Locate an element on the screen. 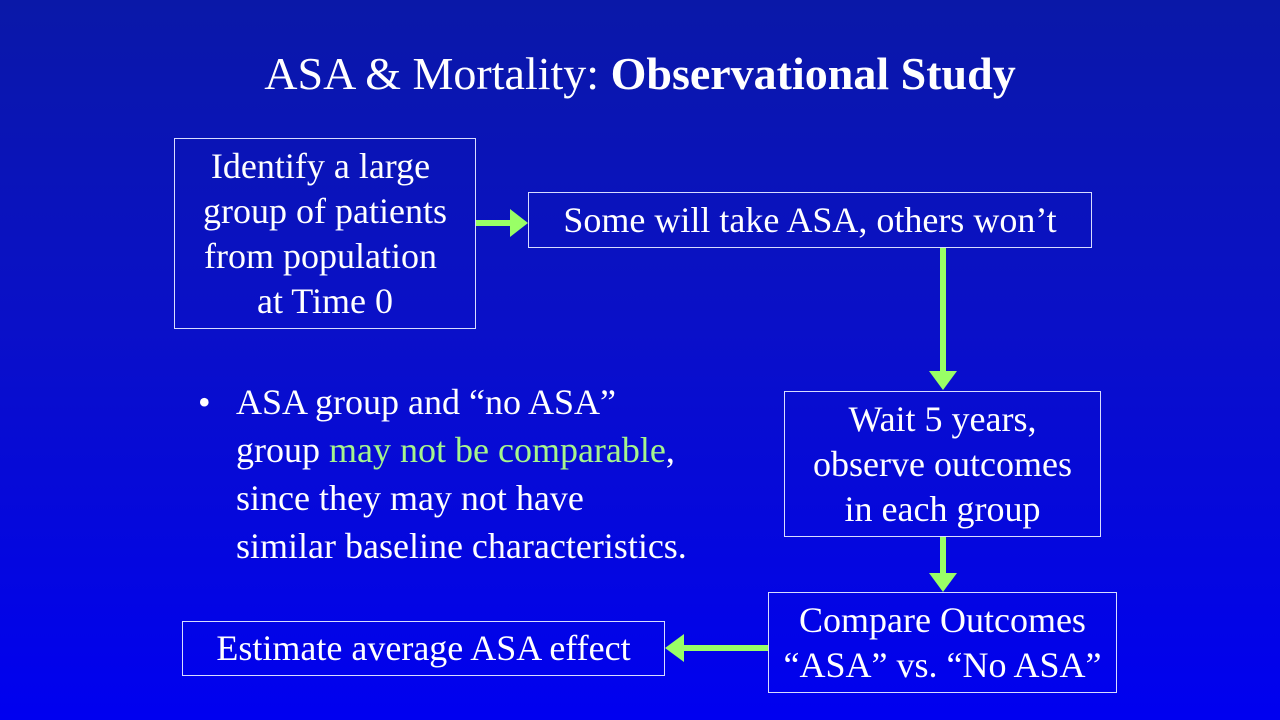 This screenshot has width=1280, height=720. slide-title: ASA & Mortality: Observational Study is located at coordinates (640, 74).